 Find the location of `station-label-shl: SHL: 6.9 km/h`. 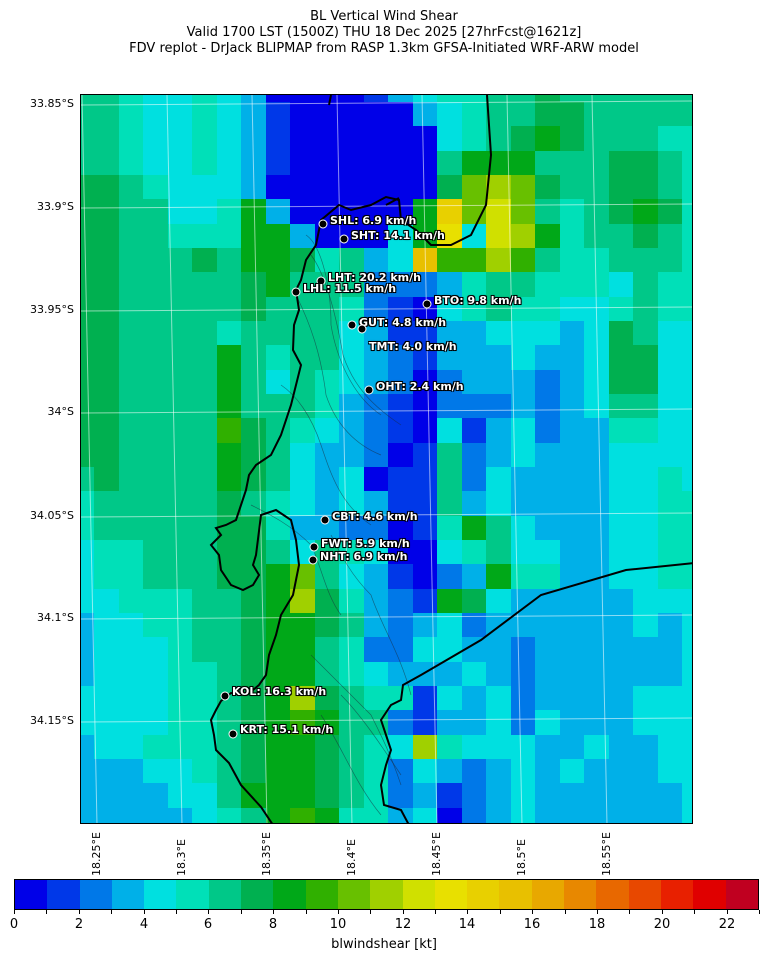

station-label-shl: SHL: 6.9 km/h is located at coordinates (373, 220).